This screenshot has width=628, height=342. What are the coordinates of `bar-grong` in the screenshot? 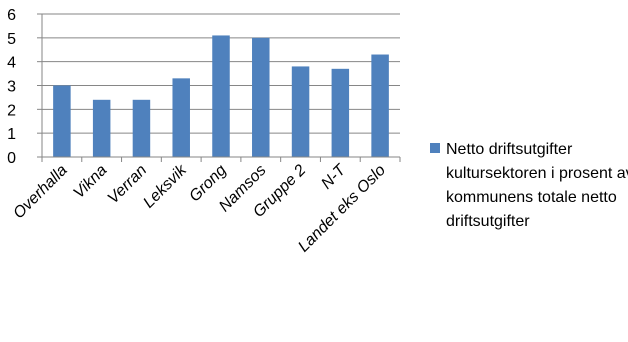 It's located at (221, 96).